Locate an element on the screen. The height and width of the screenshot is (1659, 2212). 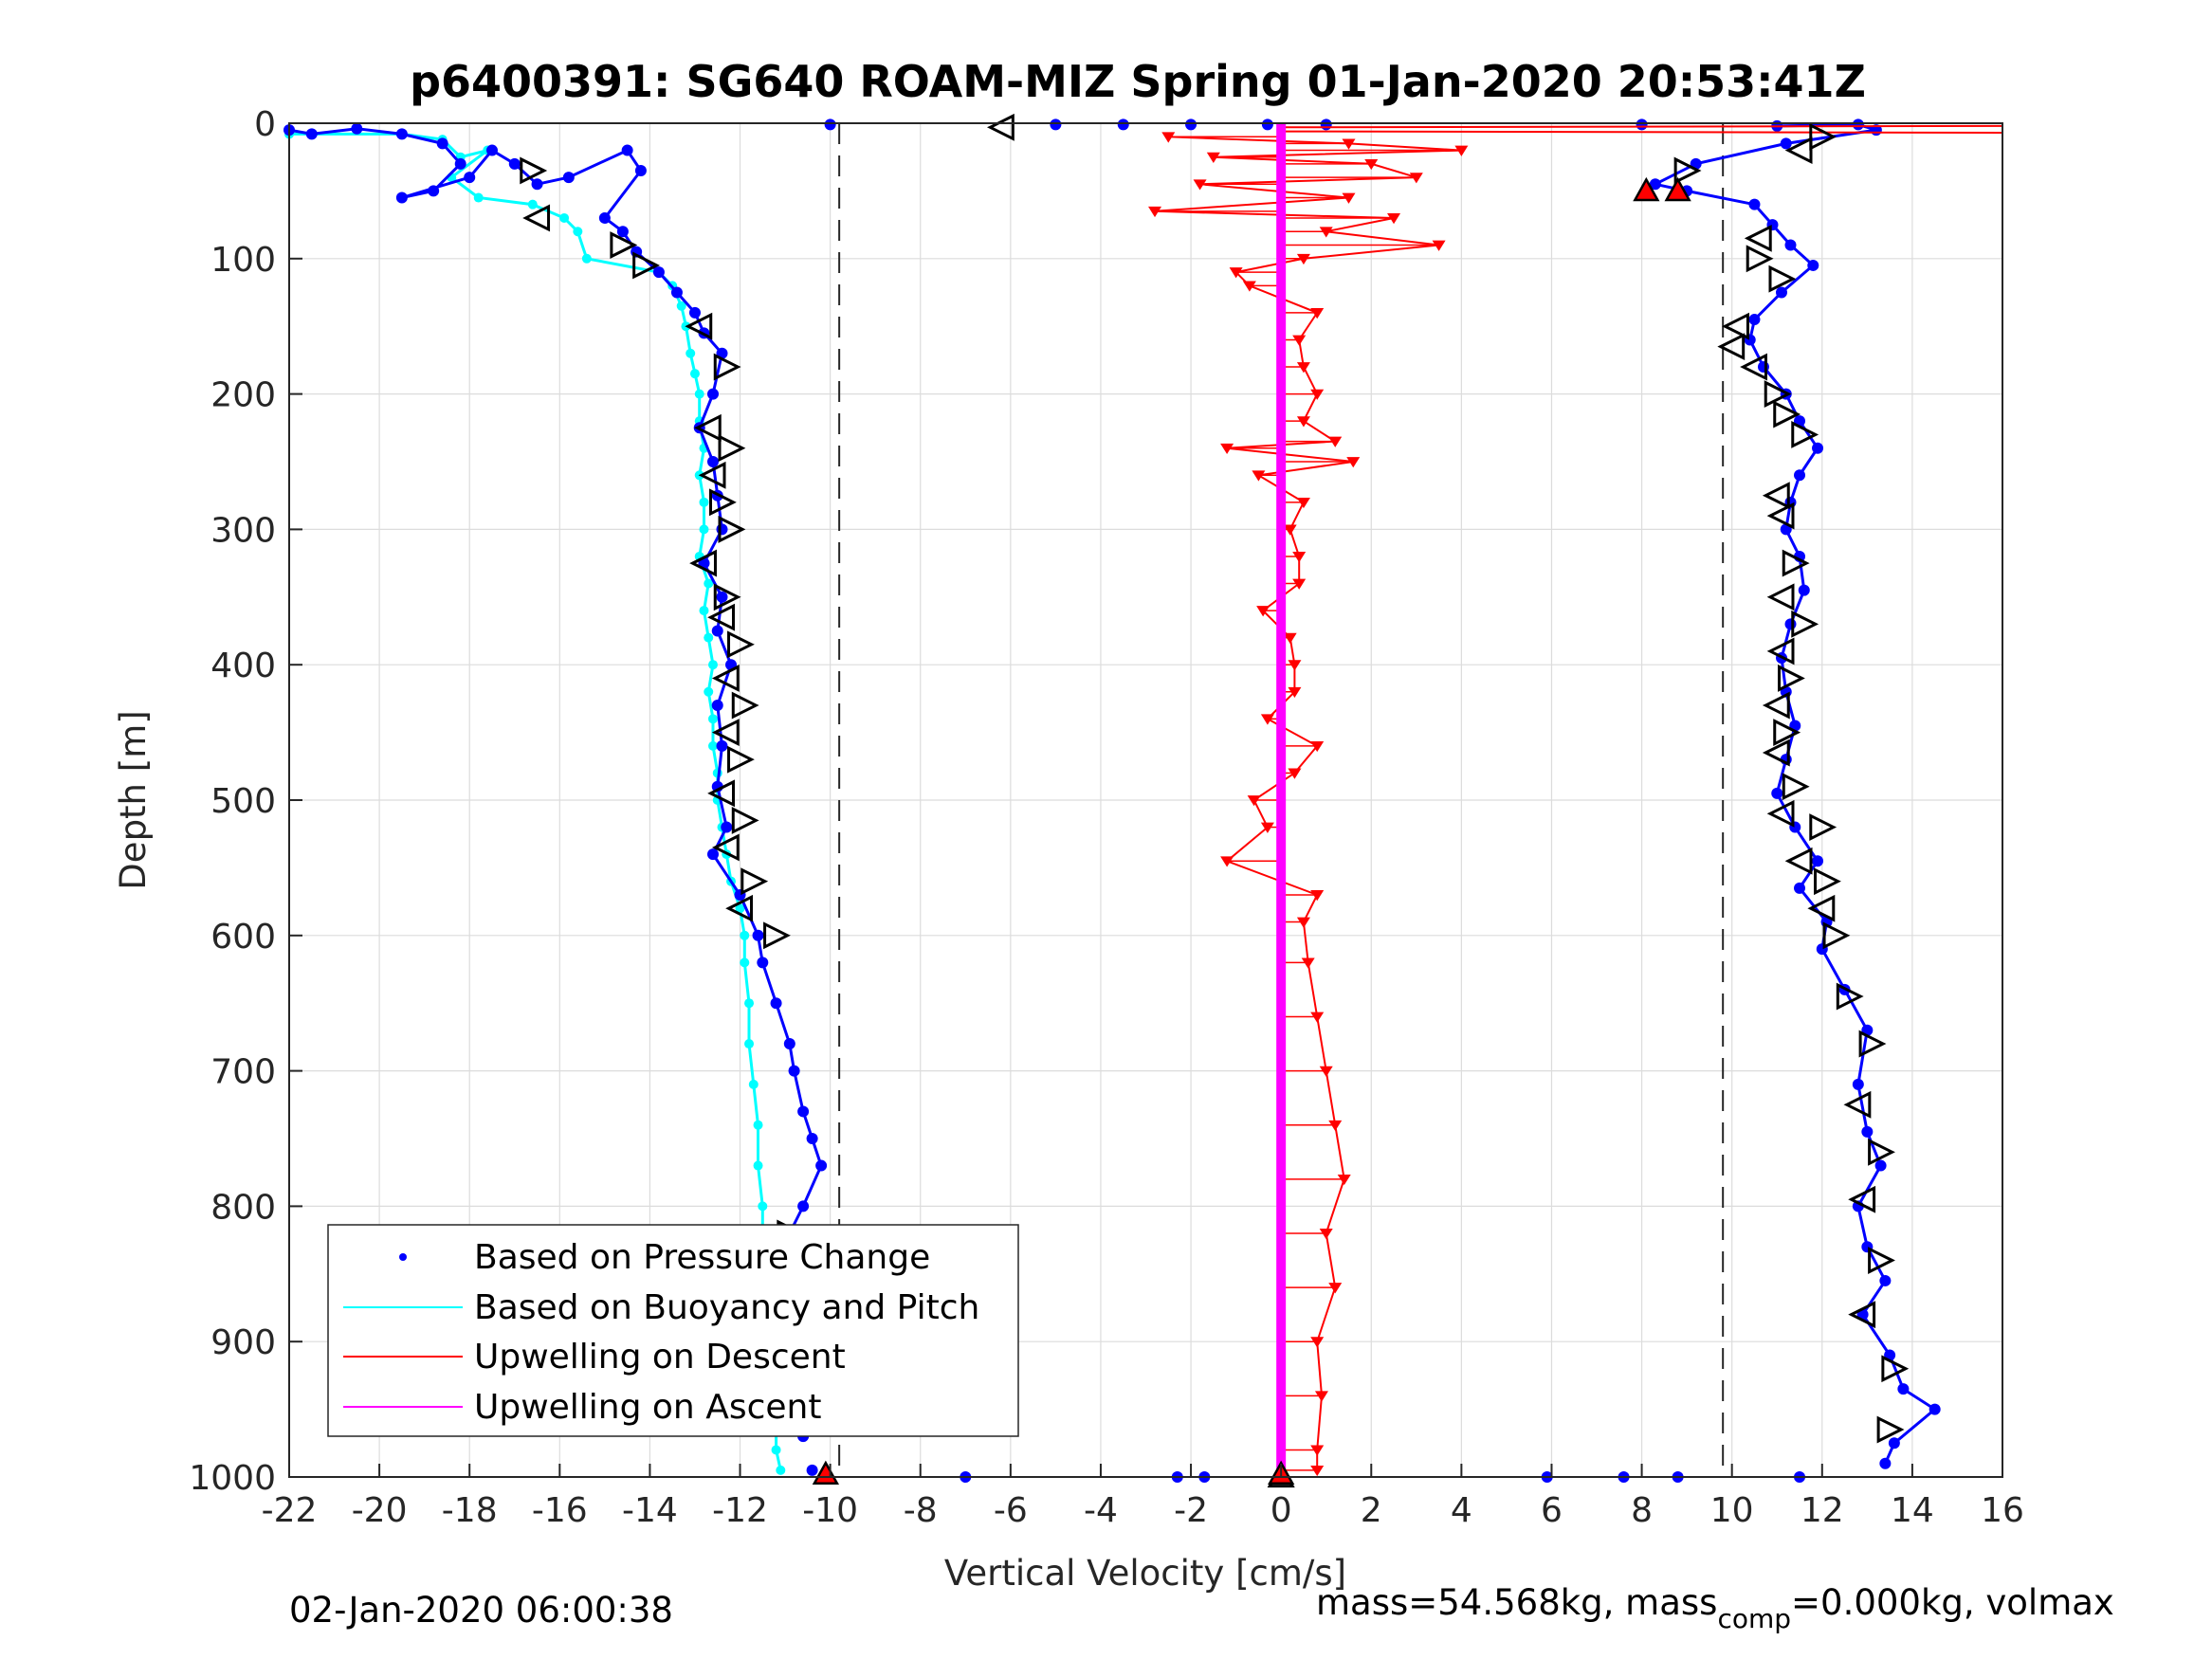
y-tick-label: 800 is located at coordinates (243, 1207).